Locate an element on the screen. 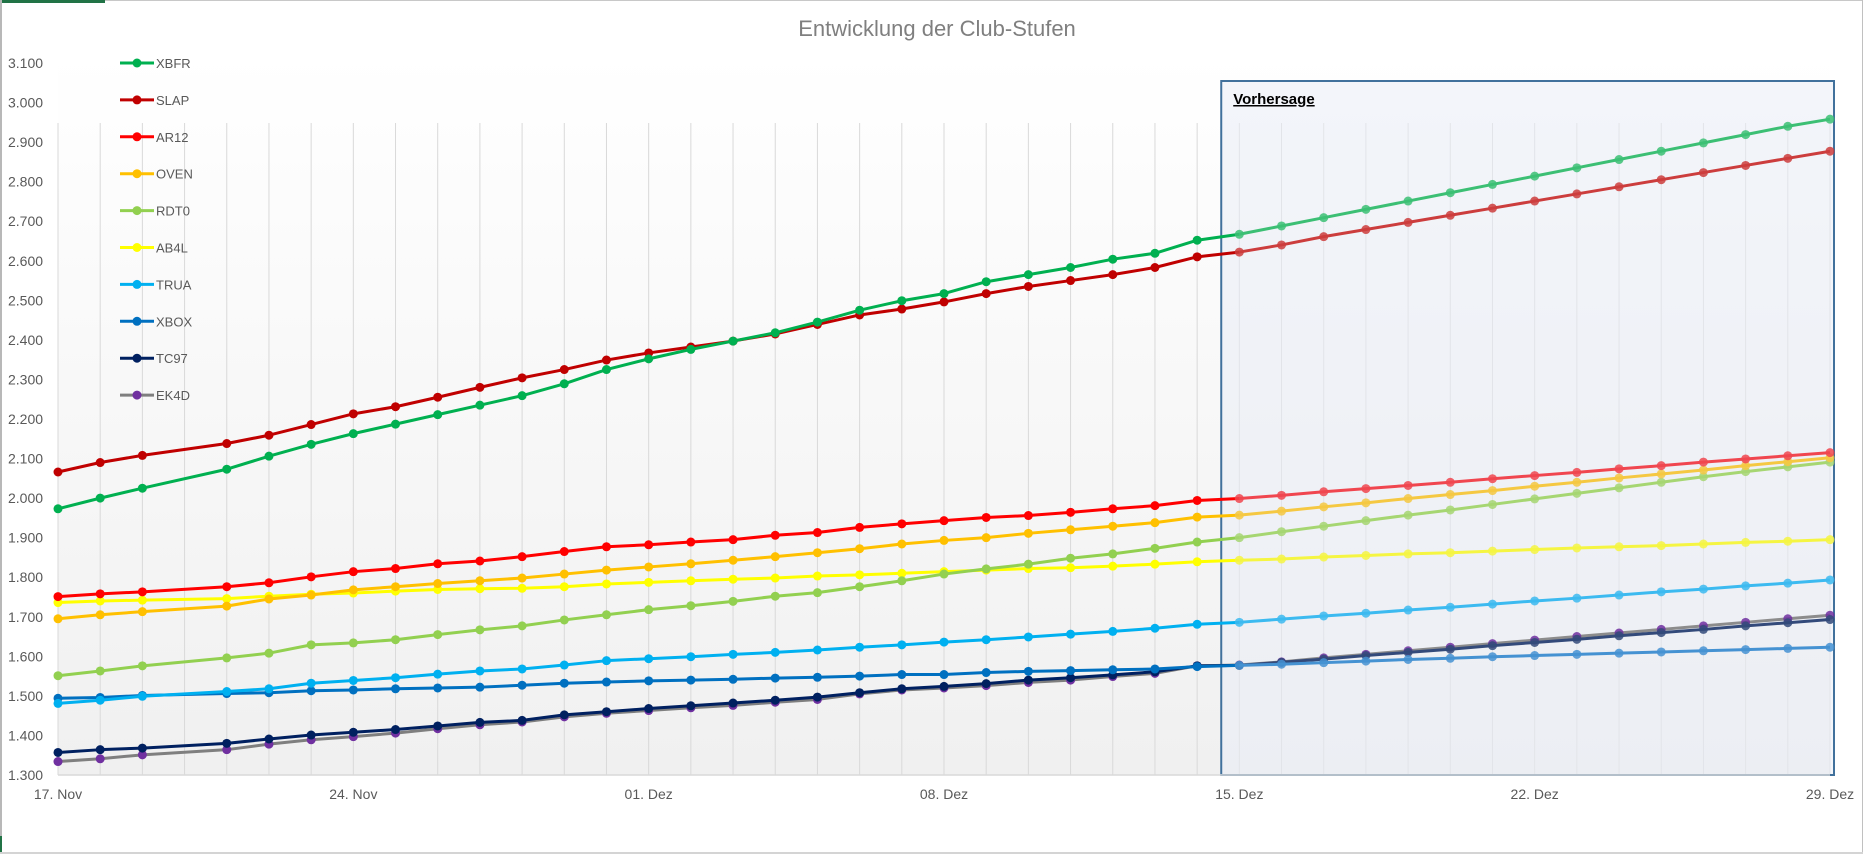  legend-item-ab4l: AB4L is located at coordinates (154, 248).